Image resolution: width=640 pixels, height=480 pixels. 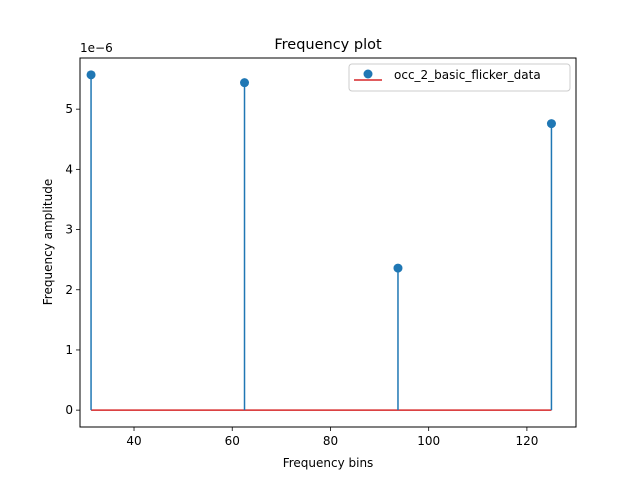 What do you see at coordinates (328, 463) in the screenshot?
I see `x-axis-label: Frequency bins` at bounding box center [328, 463].